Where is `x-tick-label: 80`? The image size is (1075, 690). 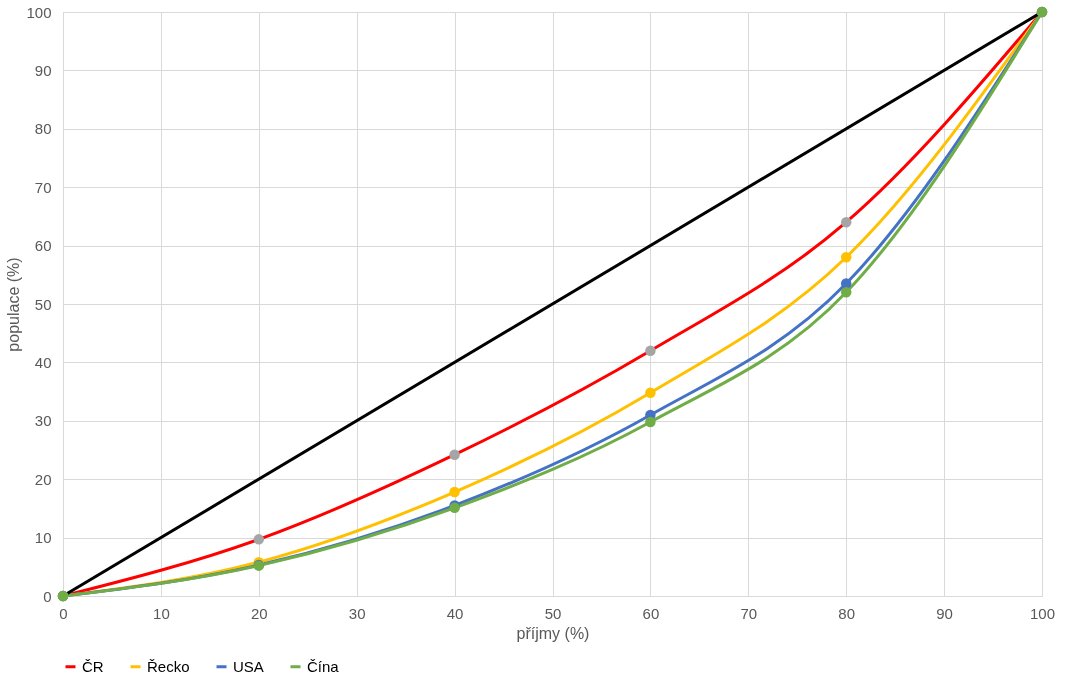 x-tick-label: 80 is located at coordinates (847, 613).